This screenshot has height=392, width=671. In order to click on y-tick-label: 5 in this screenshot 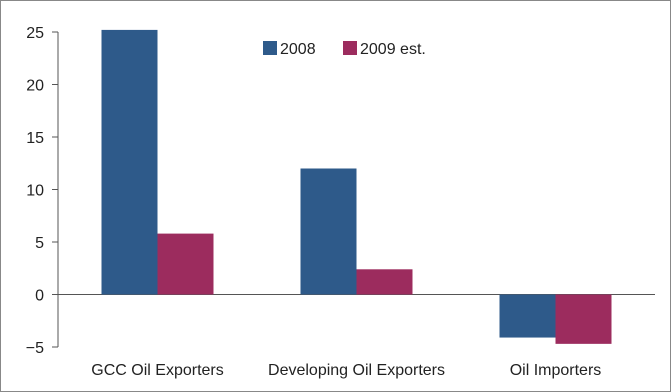, I will do `click(39, 243)`.